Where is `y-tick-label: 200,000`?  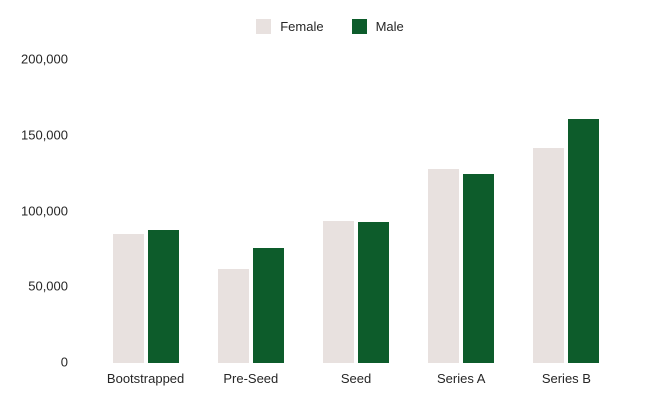 y-tick-label: 200,000 is located at coordinates (44, 59).